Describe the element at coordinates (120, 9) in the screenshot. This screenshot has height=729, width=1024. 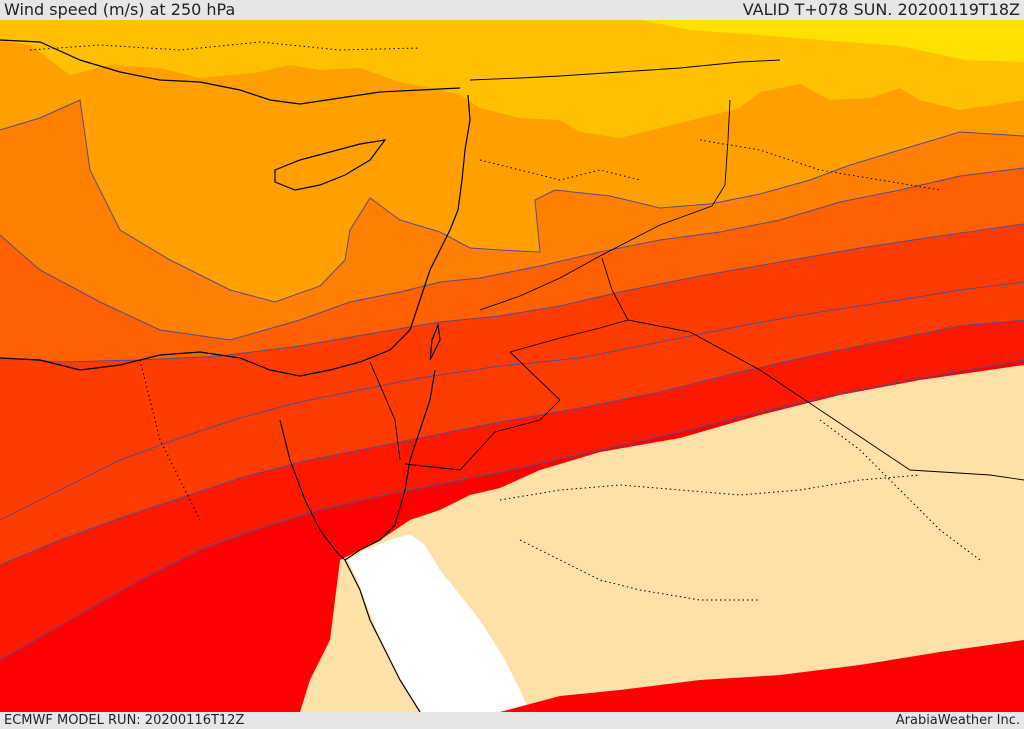
I see `map-title: Wind speed (m/s) at 250 hPa` at that location.